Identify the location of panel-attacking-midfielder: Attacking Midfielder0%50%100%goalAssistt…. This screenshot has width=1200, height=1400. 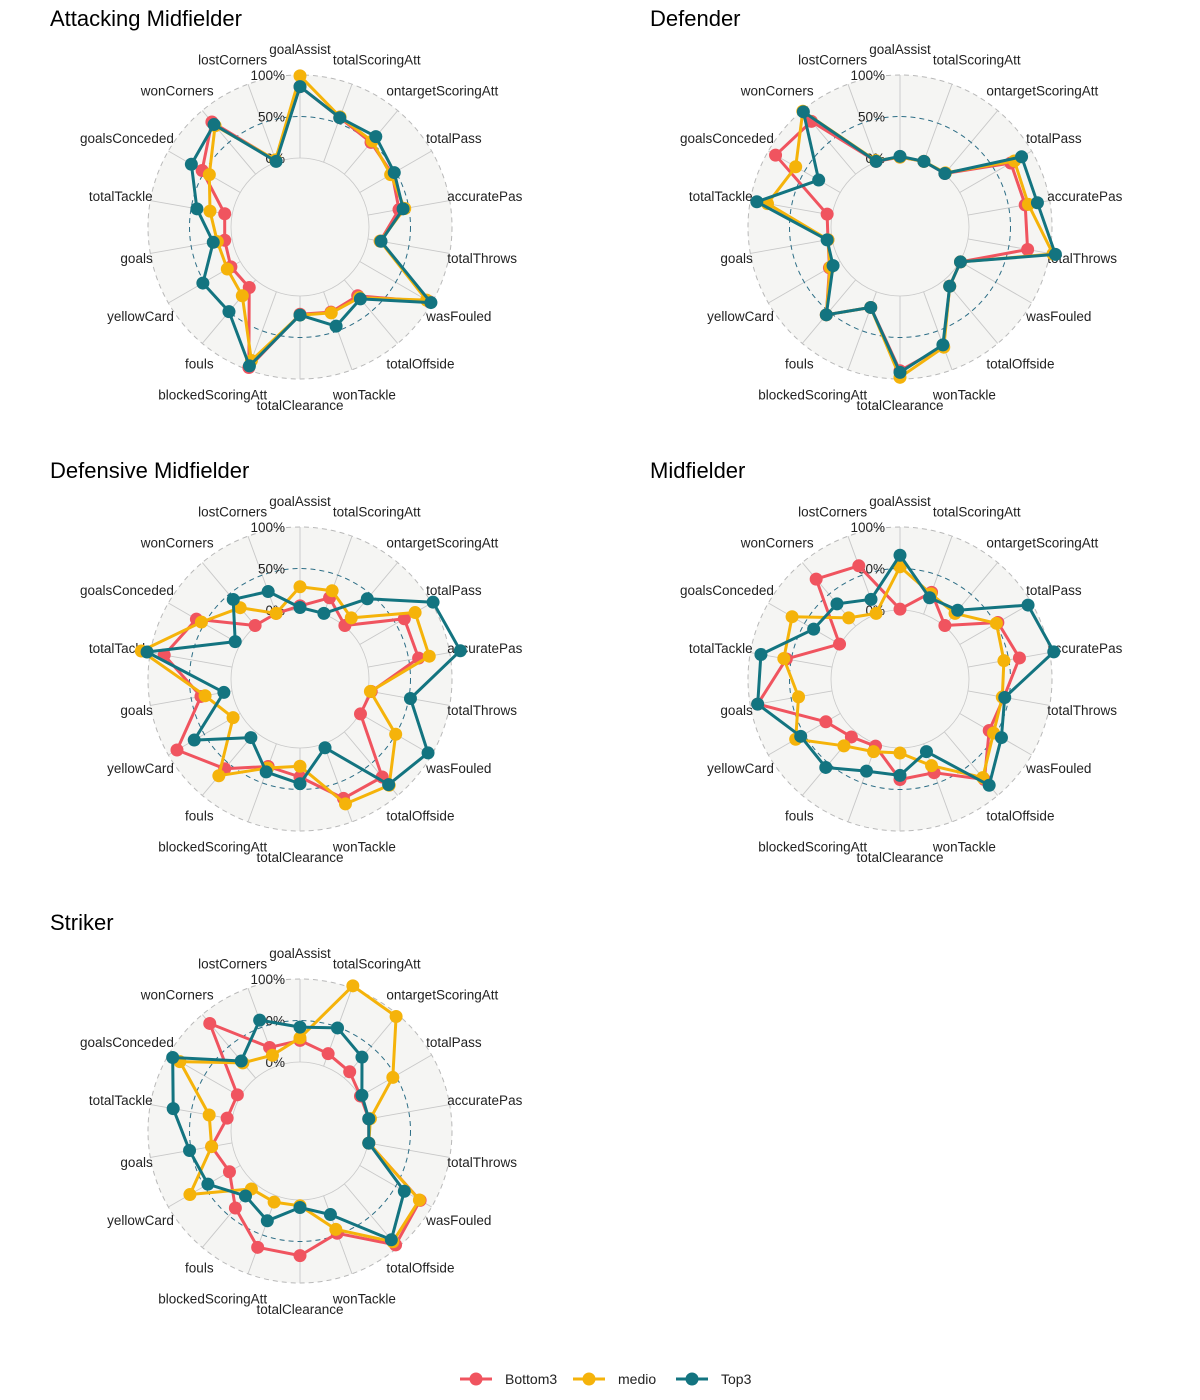
(286, 209).